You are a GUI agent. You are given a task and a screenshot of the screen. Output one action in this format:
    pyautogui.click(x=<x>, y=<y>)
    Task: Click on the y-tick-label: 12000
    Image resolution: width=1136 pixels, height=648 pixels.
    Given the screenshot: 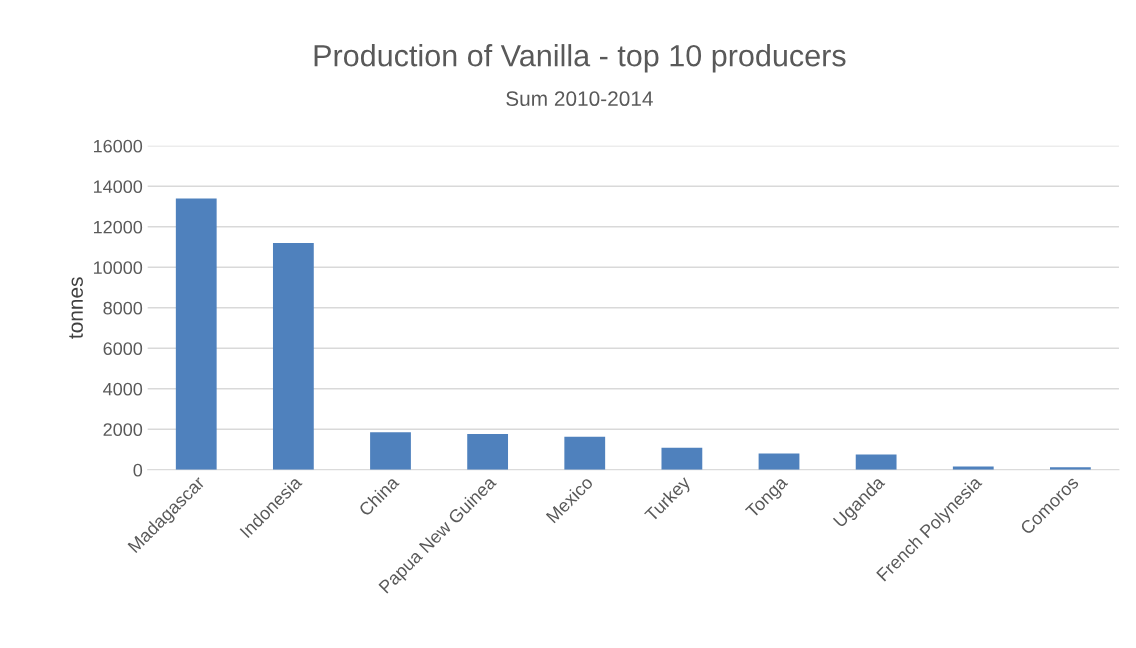 What is the action you would take?
    pyautogui.click(x=118, y=227)
    